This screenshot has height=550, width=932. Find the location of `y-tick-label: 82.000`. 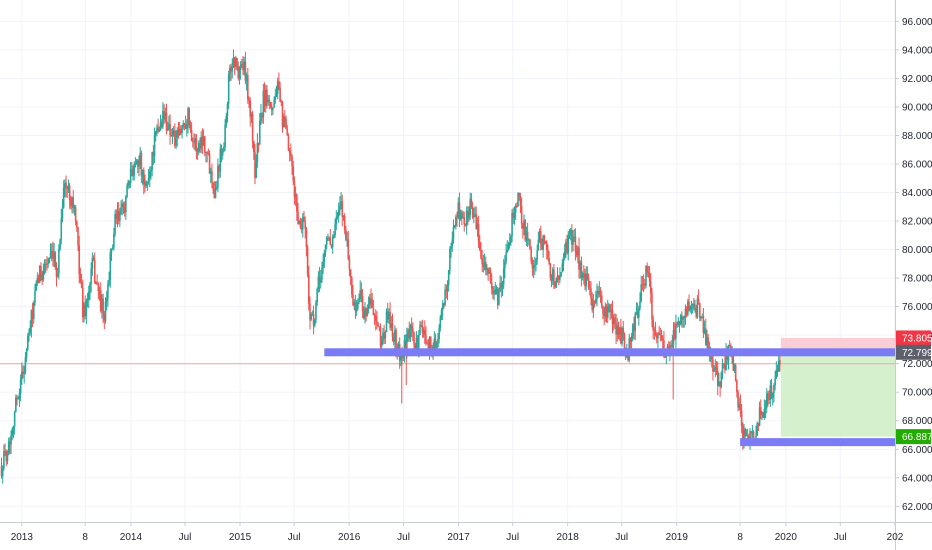

y-tick-label: 82.000 is located at coordinates (917, 222).